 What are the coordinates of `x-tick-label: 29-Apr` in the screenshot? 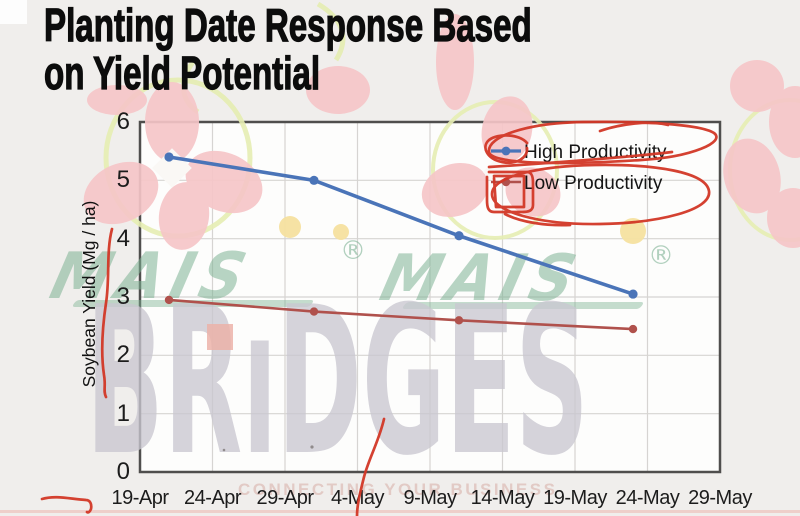 It's located at (285, 498).